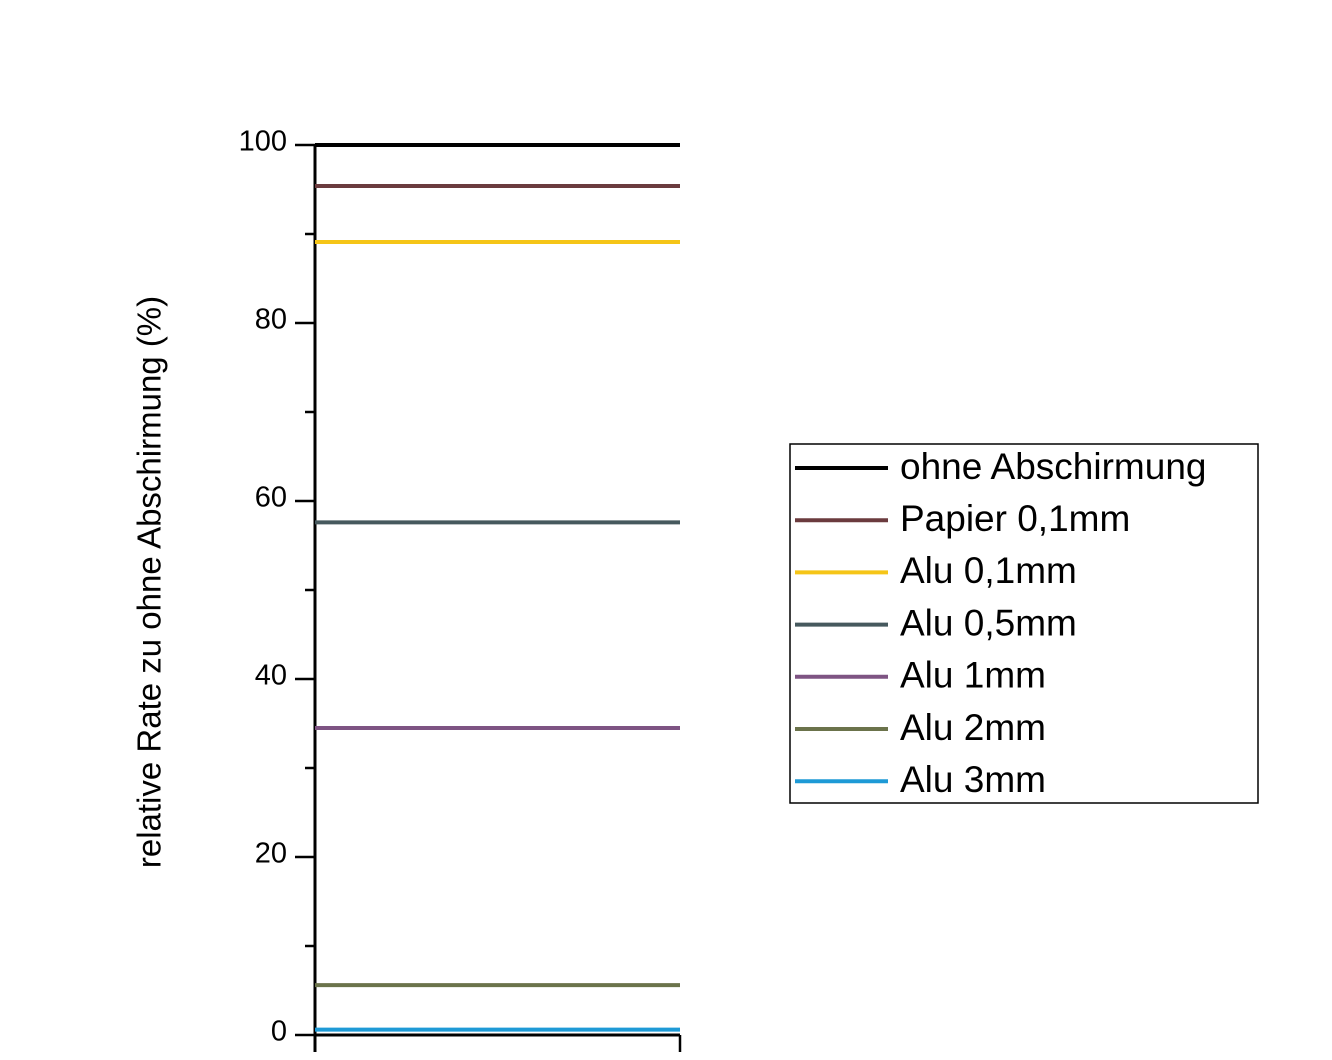 This screenshot has width=1332, height=1060. What do you see at coordinates (988, 622) in the screenshot?
I see `legend-label: Alu 0,5mm` at bounding box center [988, 622].